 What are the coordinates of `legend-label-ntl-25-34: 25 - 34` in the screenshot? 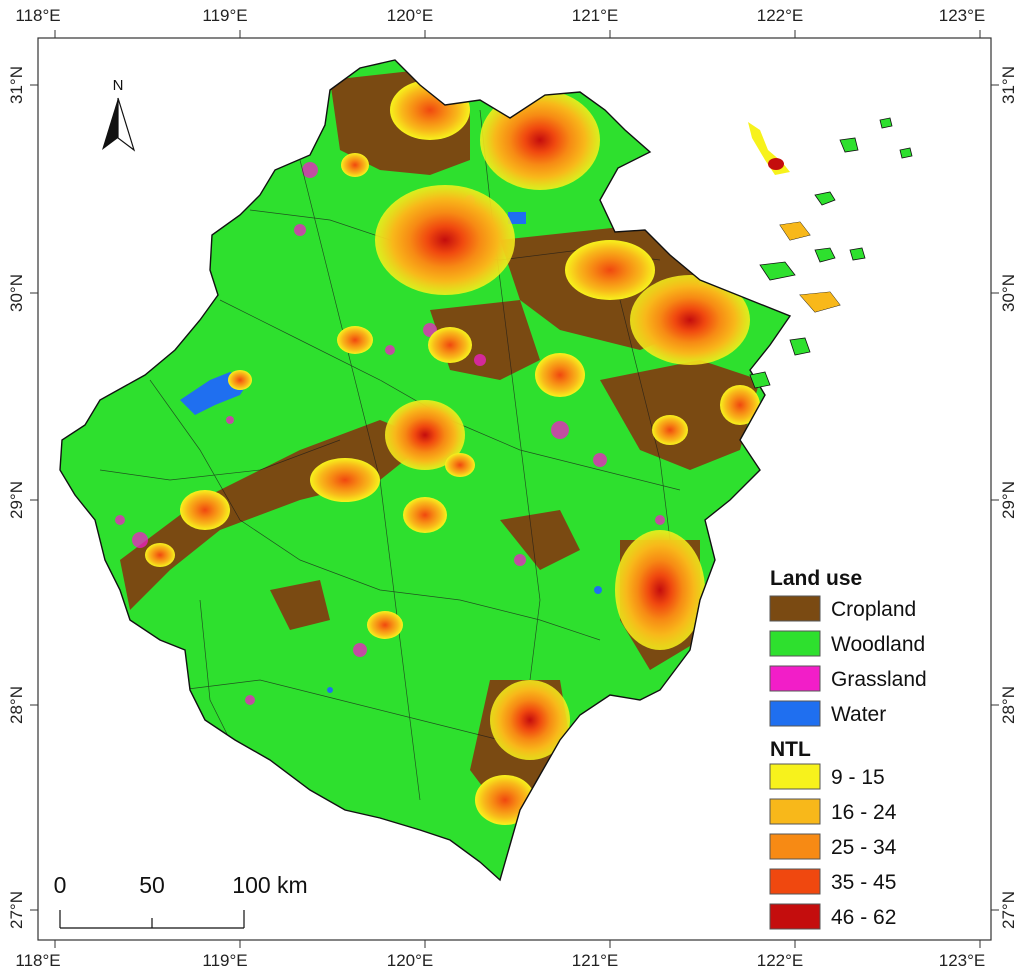 It's located at (864, 847).